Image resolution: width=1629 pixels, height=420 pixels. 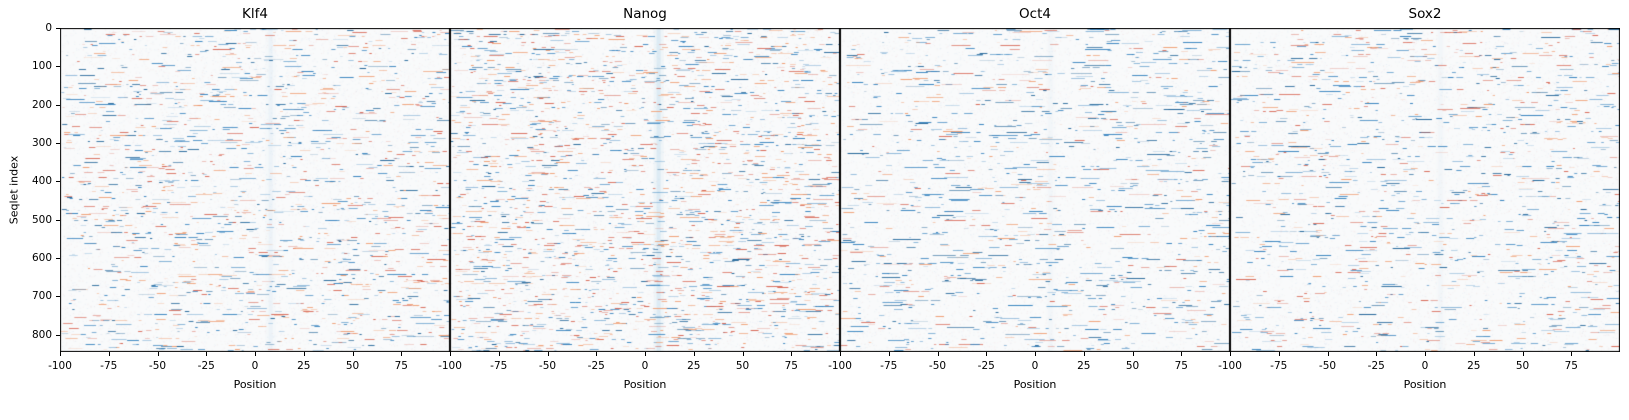 What do you see at coordinates (41, 258) in the screenshot?
I see `y-tick-label: 600` at bounding box center [41, 258].